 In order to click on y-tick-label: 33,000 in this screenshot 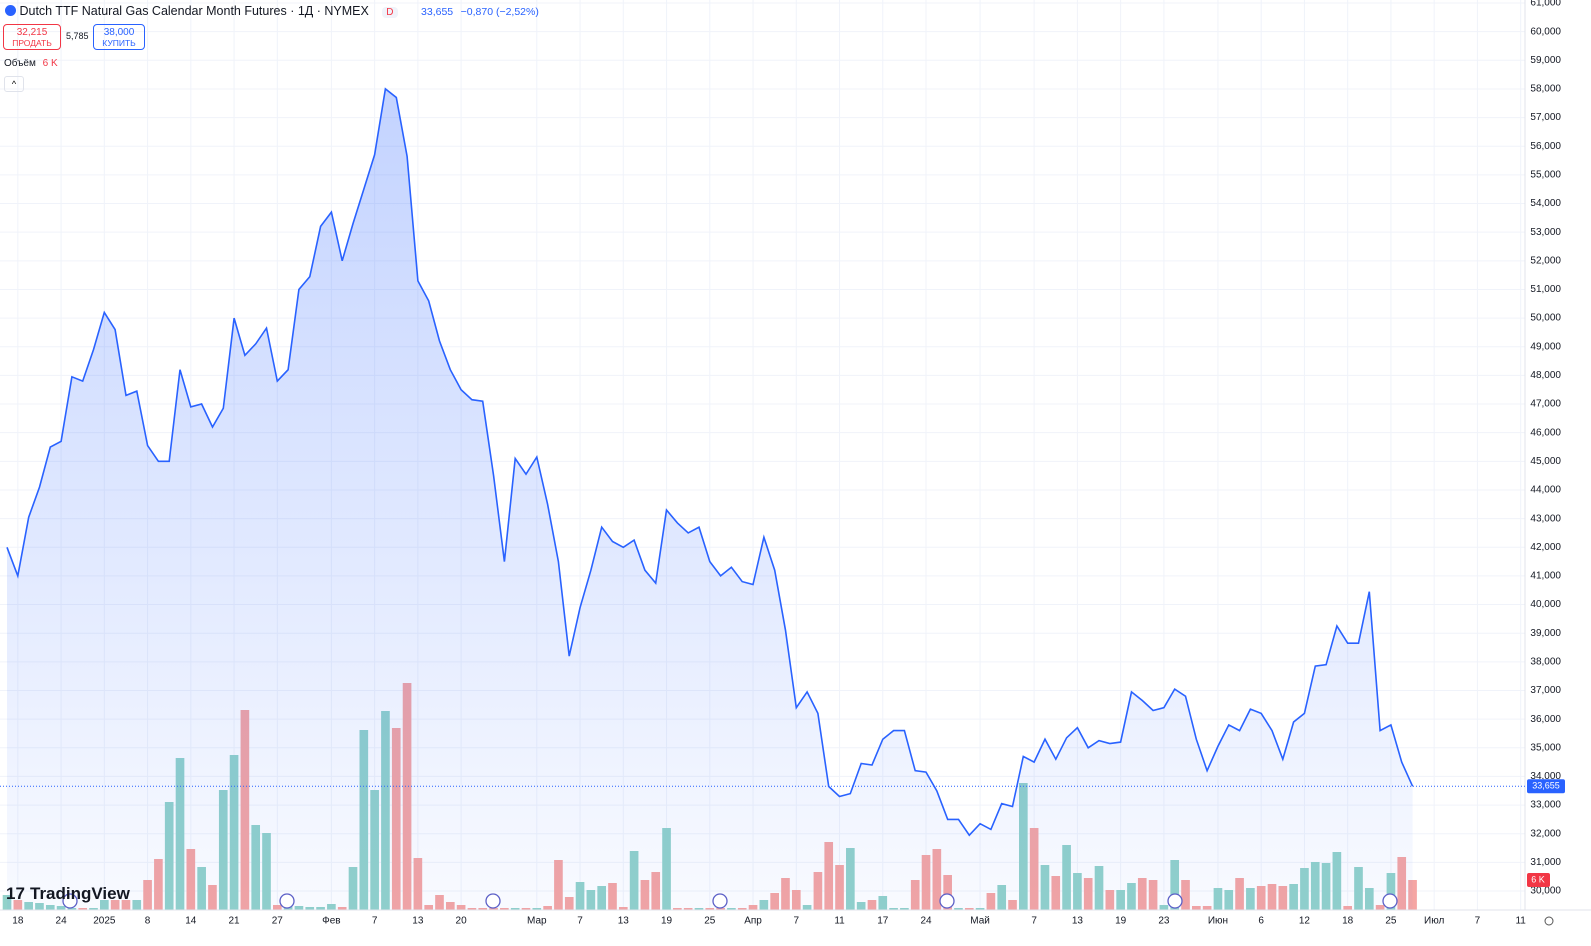, I will do `click(1545, 805)`.